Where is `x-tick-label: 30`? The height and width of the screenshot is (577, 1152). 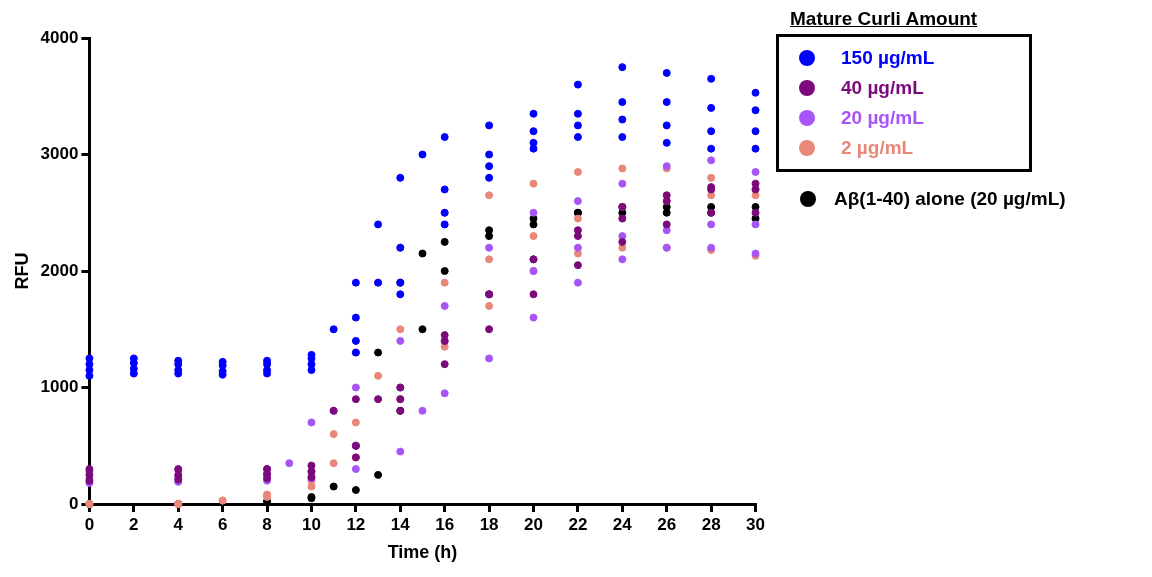 x-tick-label: 30 is located at coordinates (756, 524).